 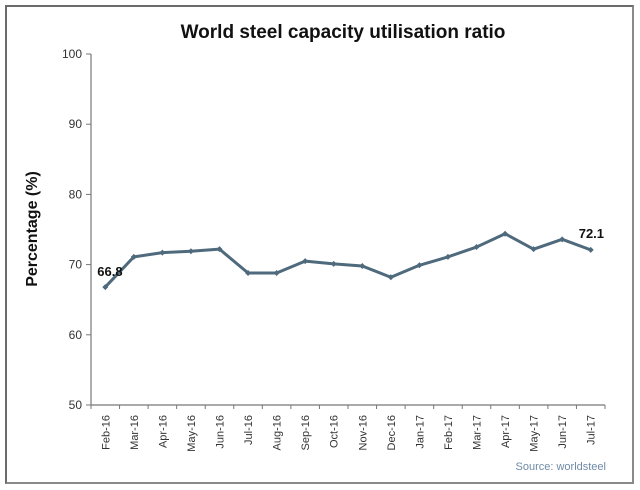 What do you see at coordinates (343, 32) in the screenshot?
I see `chart-title: World steel capacity utilisation ratio` at bounding box center [343, 32].